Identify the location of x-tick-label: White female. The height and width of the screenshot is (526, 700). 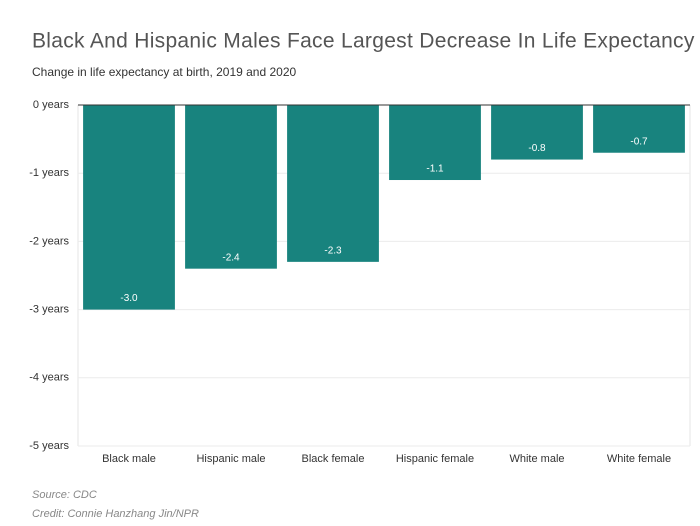
(639, 459).